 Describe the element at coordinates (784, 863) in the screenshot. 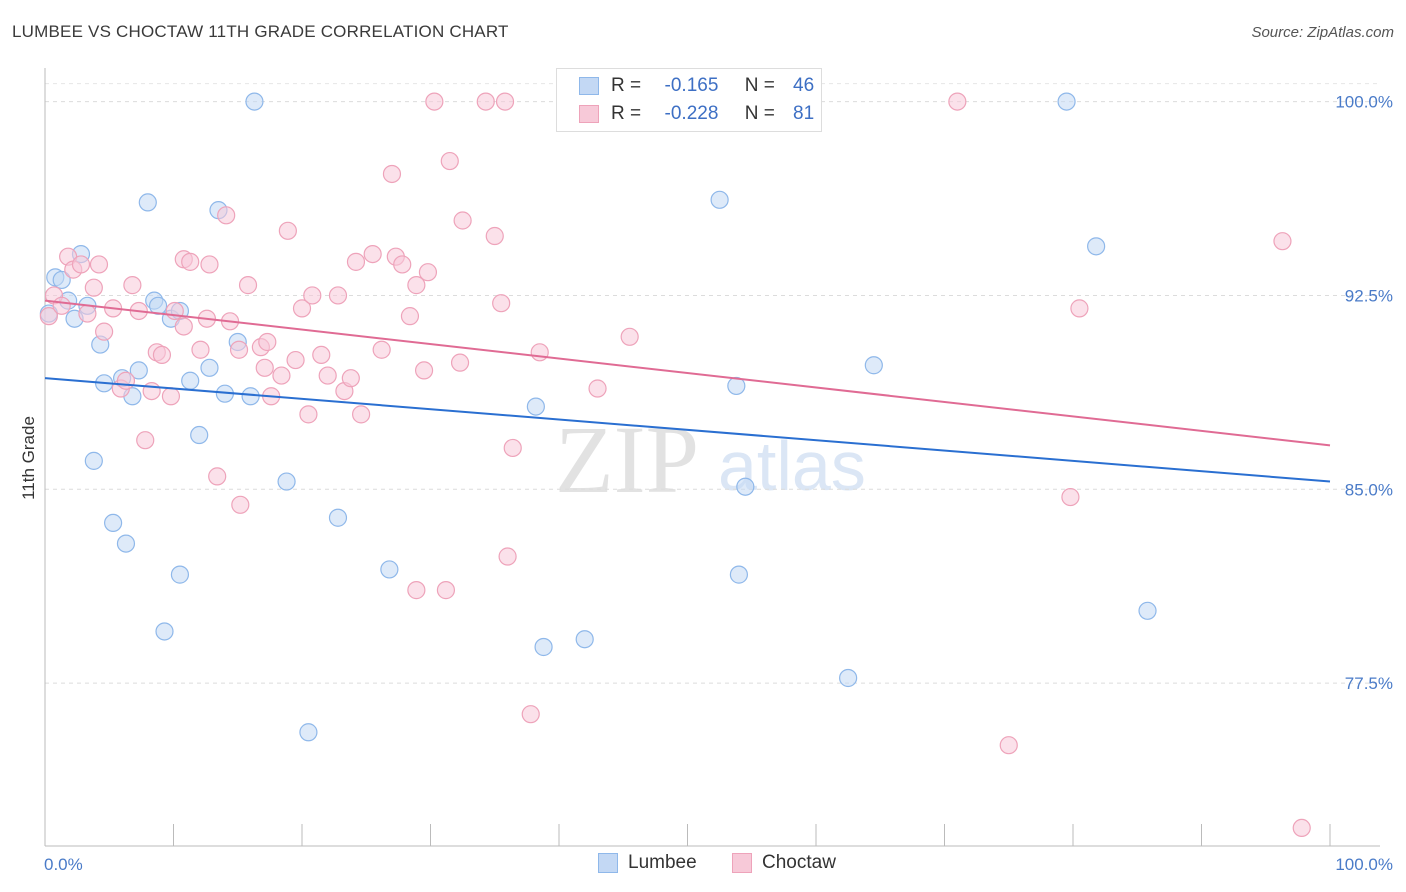

I see `legend-item-choctaw: Choctaw` at that location.